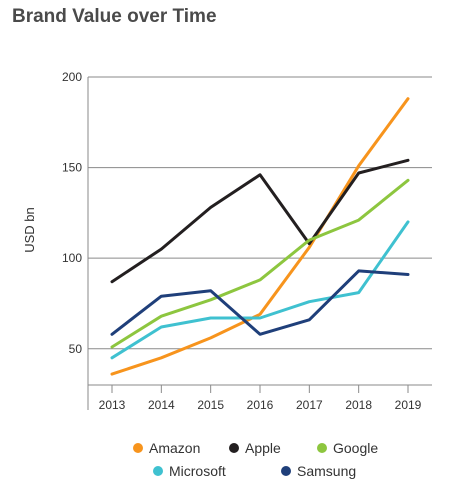  Describe the element at coordinates (161, 405) in the screenshot. I see `x-tick-label-2014: 2014` at that location.